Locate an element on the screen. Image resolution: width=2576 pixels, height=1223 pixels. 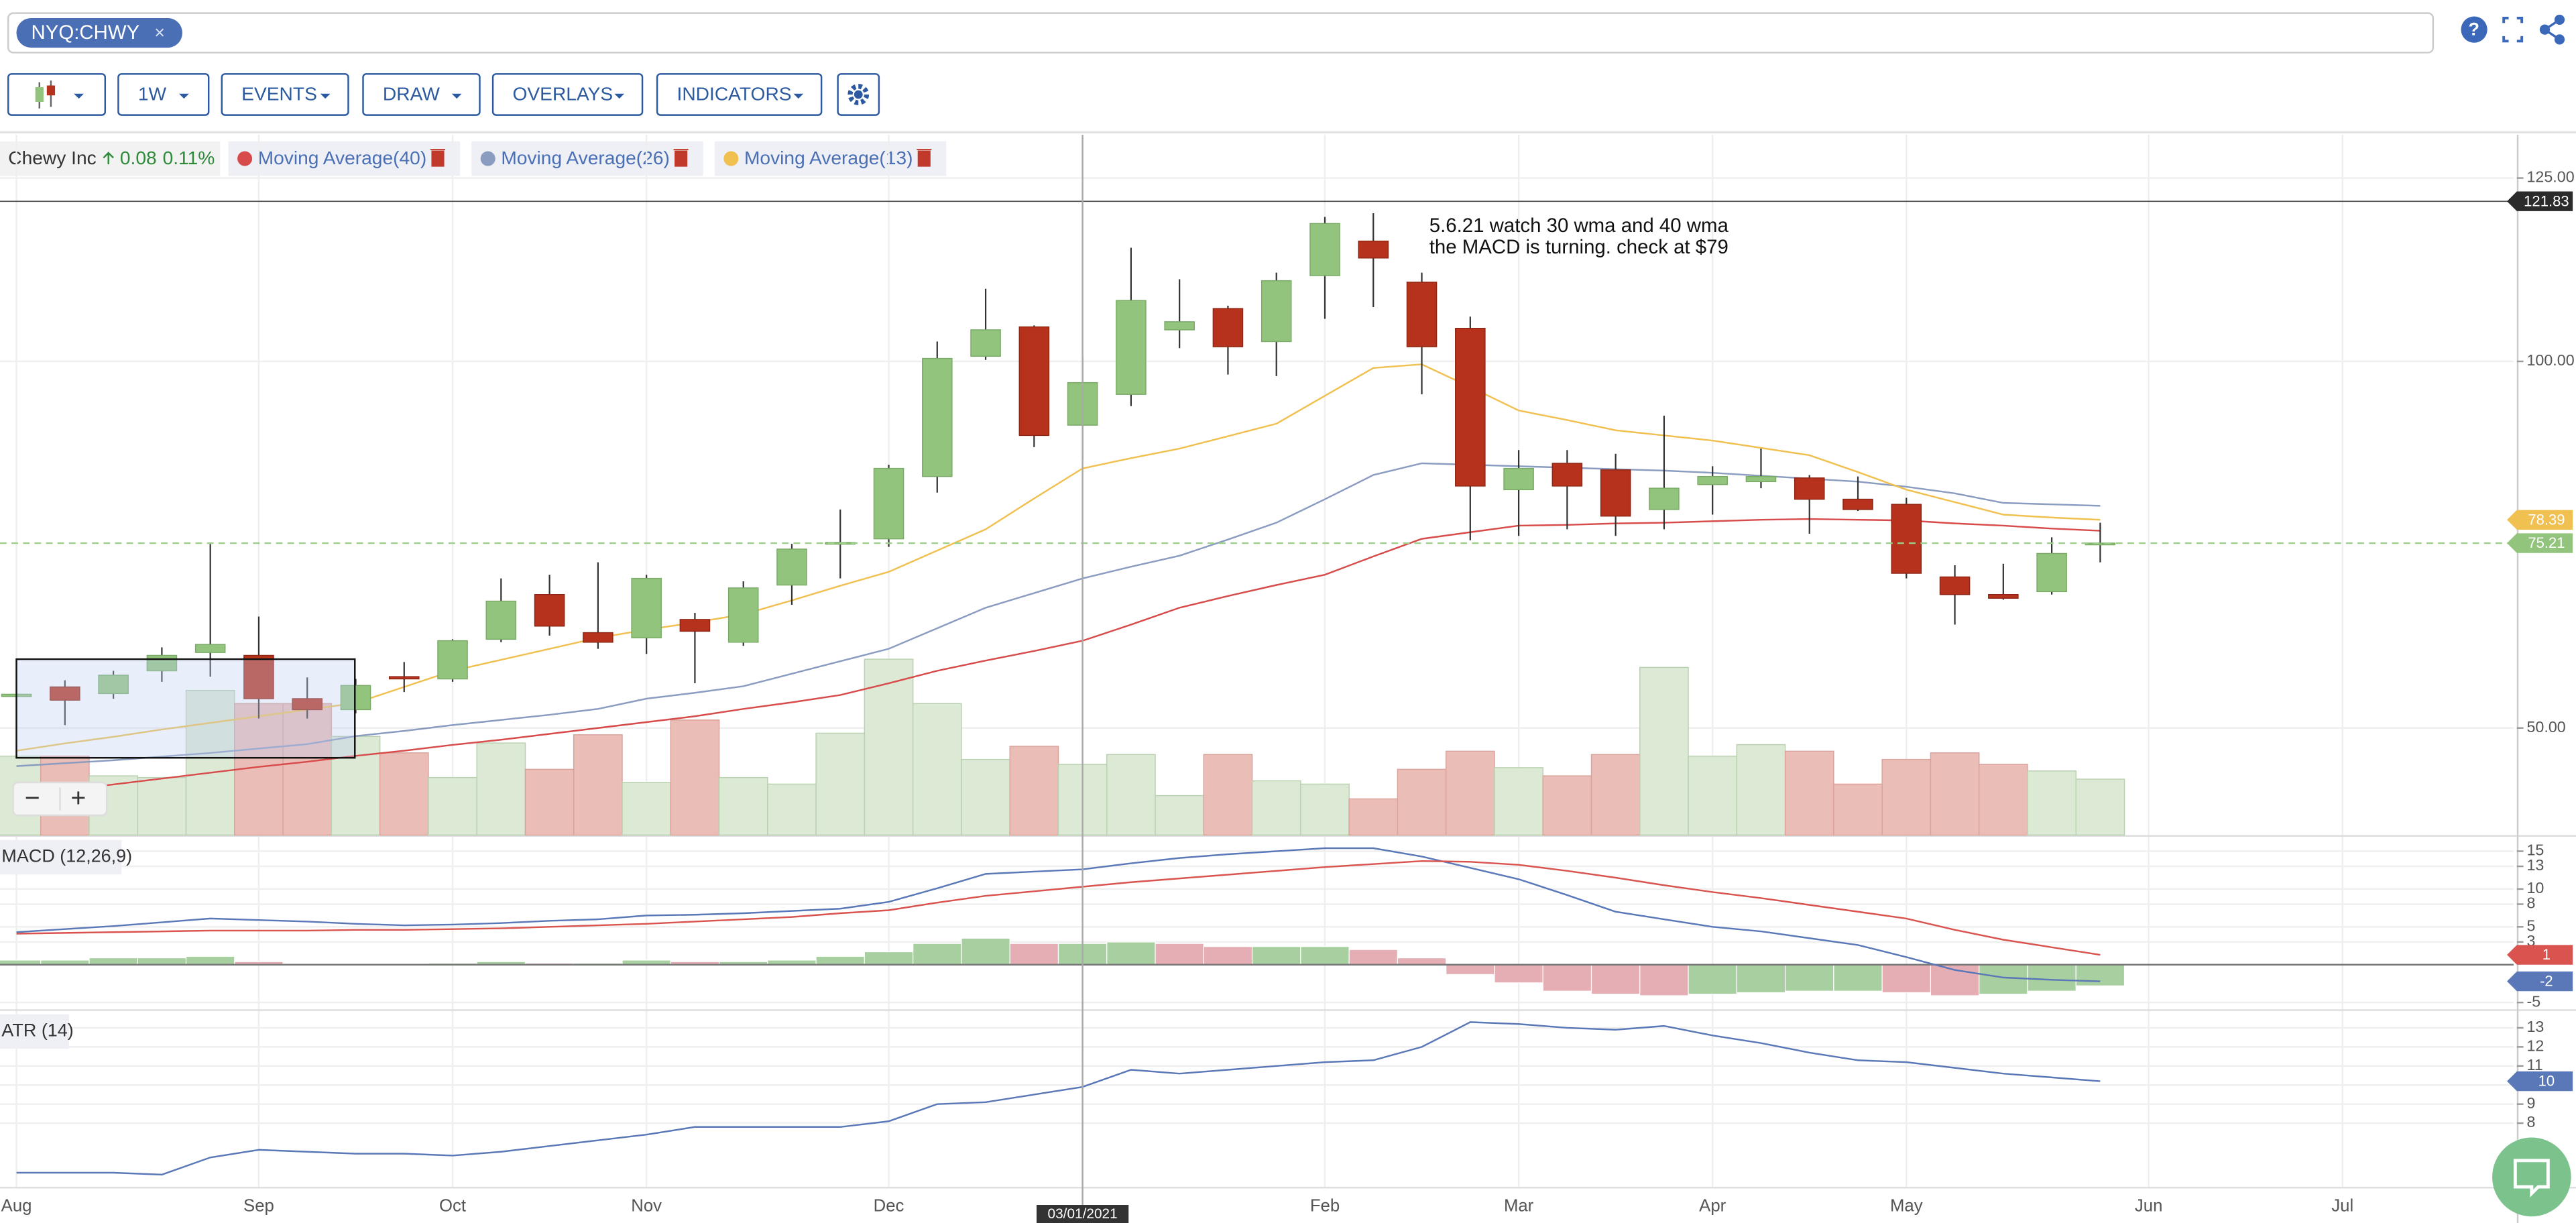
button-label: OVERLAYS is located at coordinates (562, 94).